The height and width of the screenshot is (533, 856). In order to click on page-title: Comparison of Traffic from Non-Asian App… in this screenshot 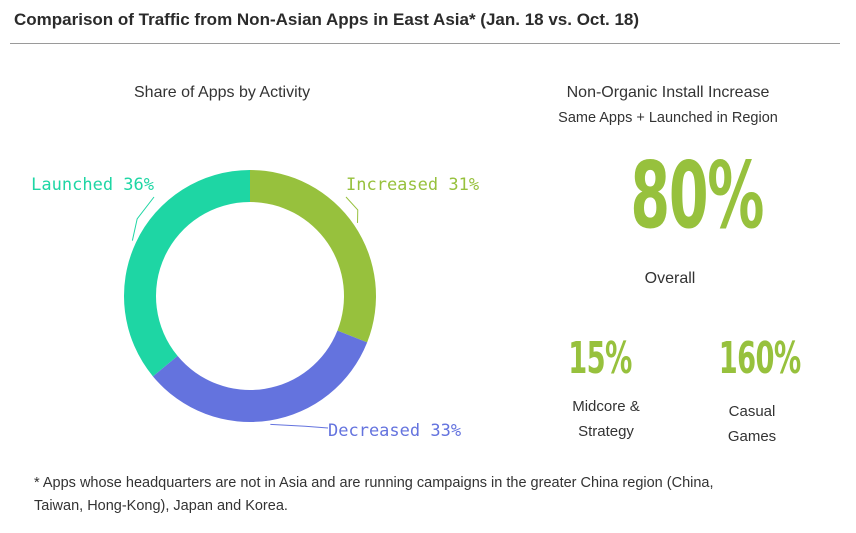, I will do `click(327, 19)`.